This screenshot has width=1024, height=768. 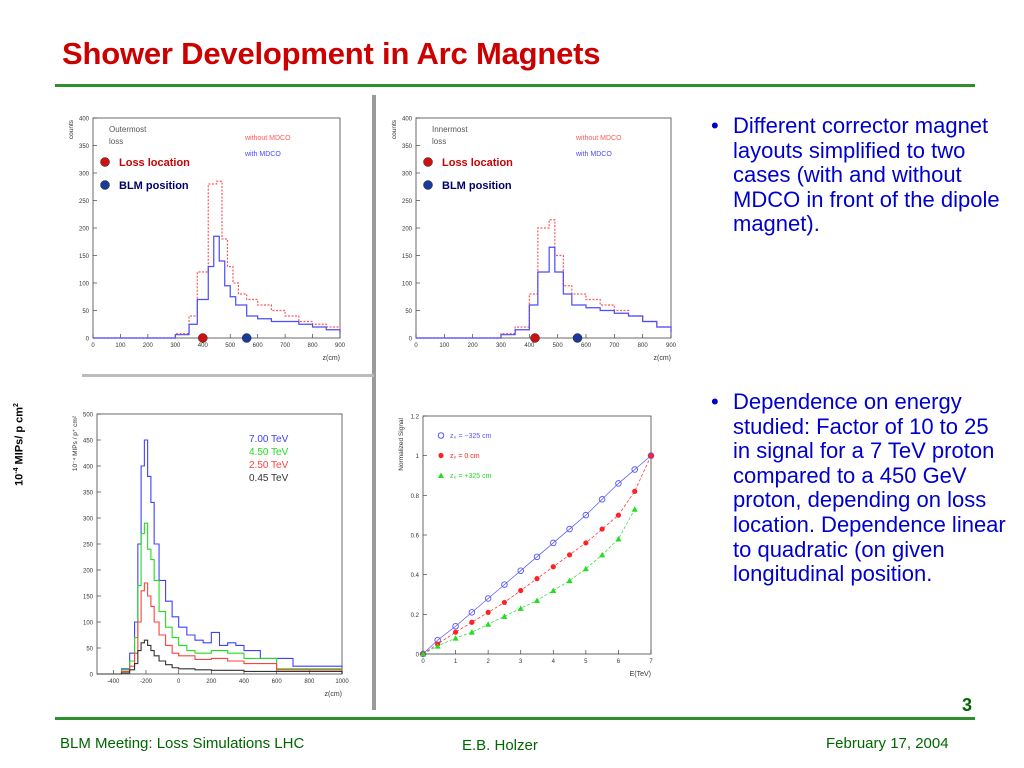 What do you see at coordinates (415, 576) in the screenshot?
I see `y-tick-label: 0.4` at bounding box center [415, 576].